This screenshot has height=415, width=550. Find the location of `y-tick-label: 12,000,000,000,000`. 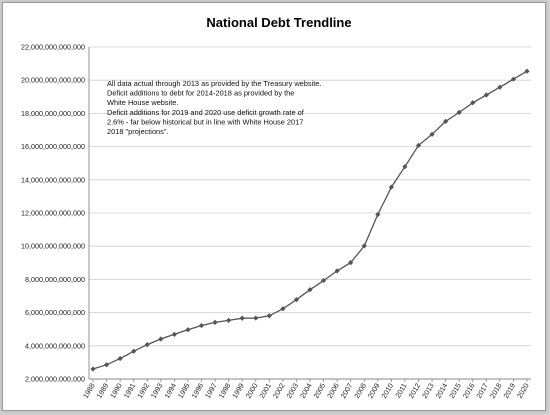

y-tick-label: 12,000,000,000,000 is located at coordinates (53, 213).